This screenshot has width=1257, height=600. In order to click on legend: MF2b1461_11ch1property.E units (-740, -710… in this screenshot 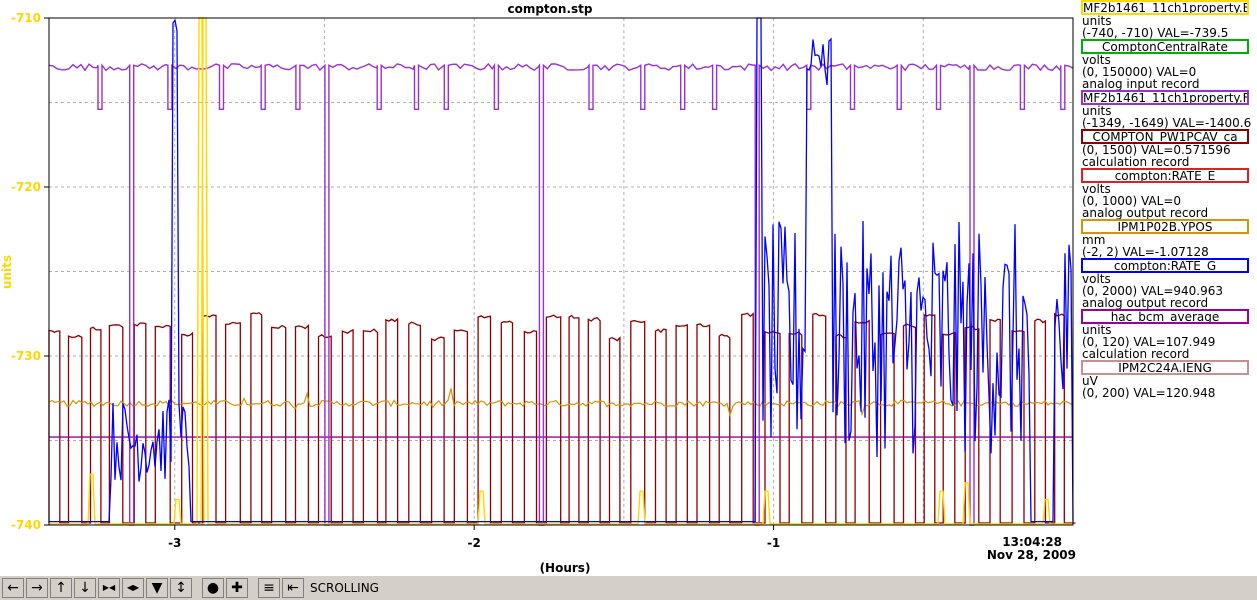, I will do `click(1166, 287)`.